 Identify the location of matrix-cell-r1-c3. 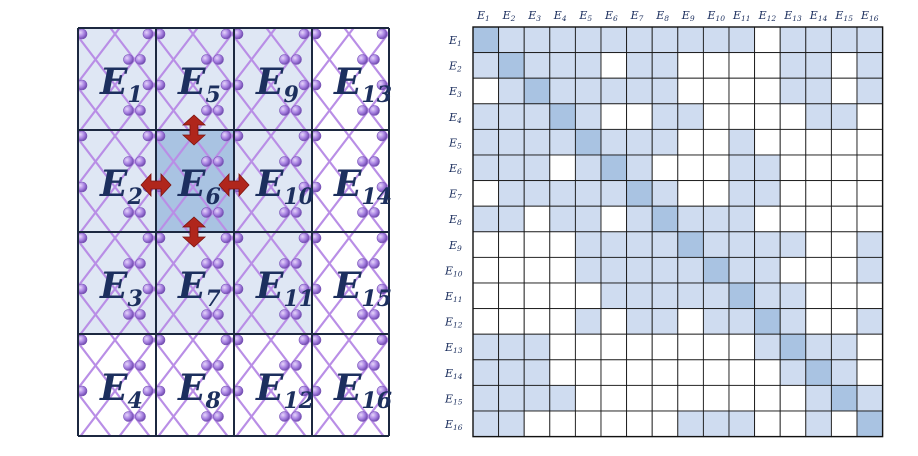
(537, 40).